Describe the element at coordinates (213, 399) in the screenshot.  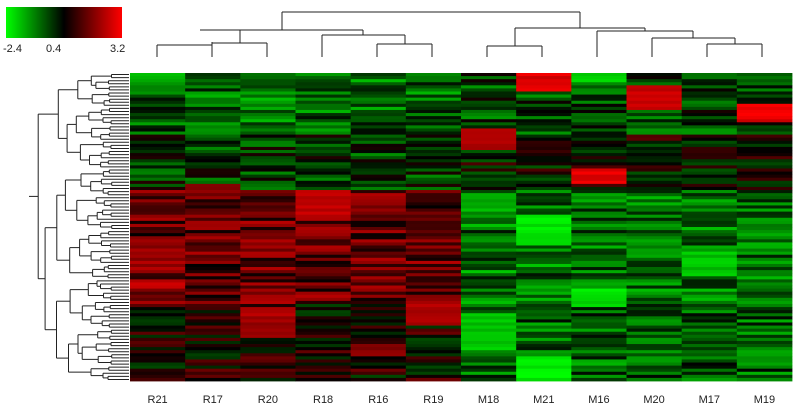
I see `column-label: R17` at that location.